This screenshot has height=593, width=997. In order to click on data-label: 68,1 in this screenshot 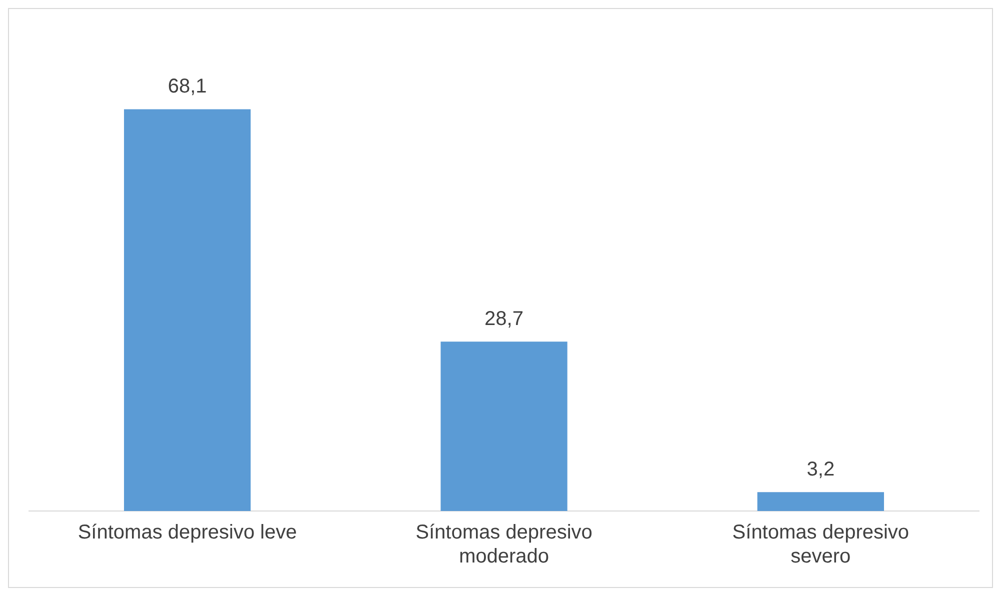, I will do `click(187, 87)`.